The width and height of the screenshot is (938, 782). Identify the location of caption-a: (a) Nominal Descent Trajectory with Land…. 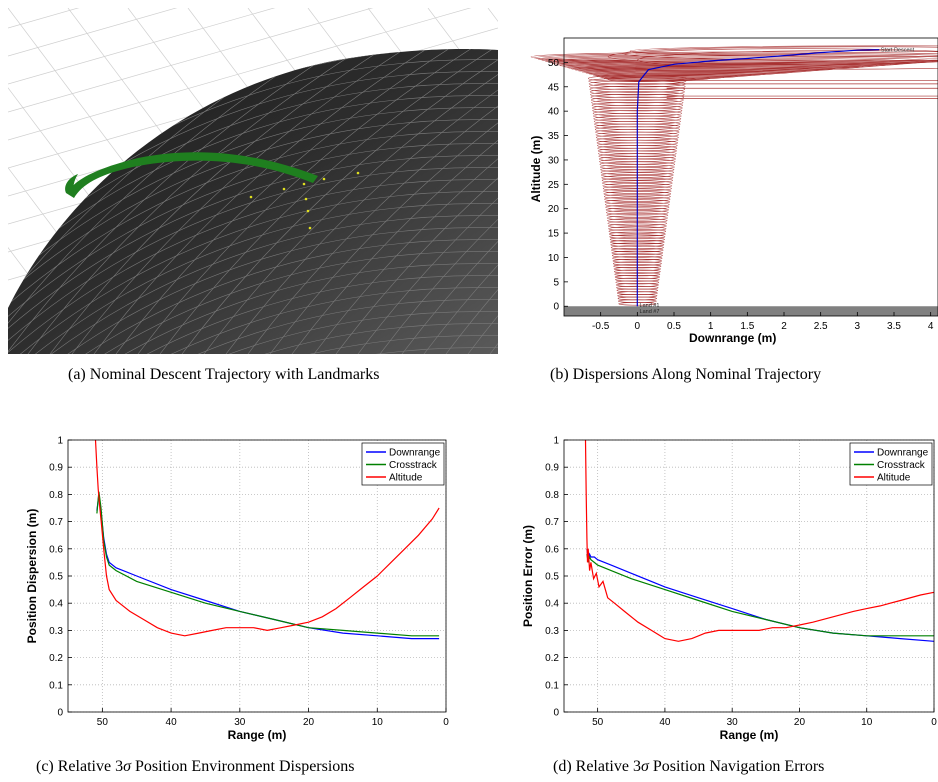
(224, 374).